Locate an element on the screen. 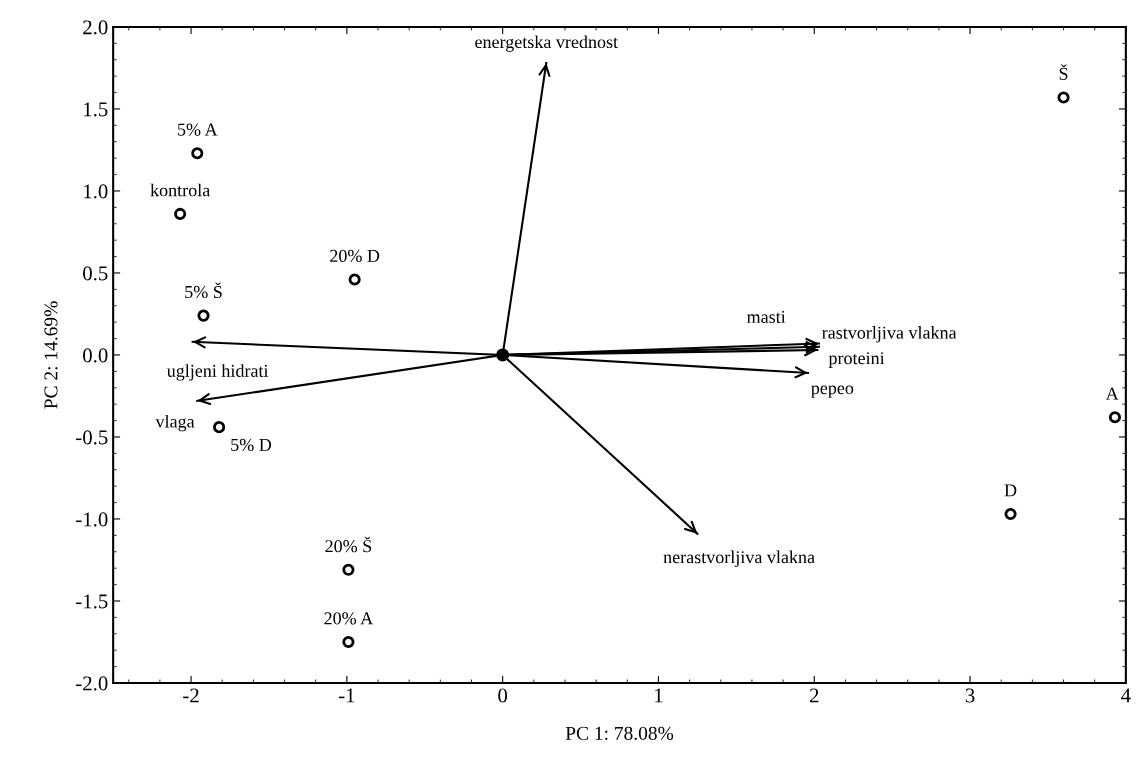  x-tick-label: -2 is located at coordinates (191, 695).